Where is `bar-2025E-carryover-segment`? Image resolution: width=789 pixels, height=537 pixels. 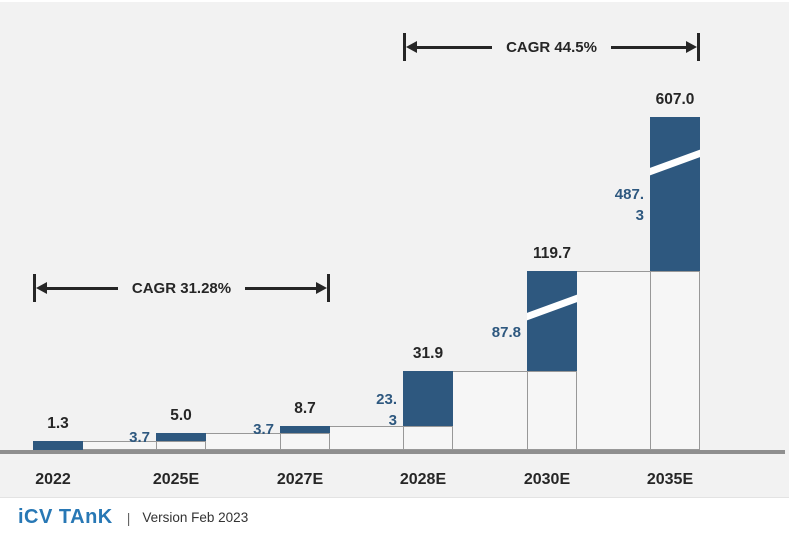 bar-2025E-carryover-segment is located at coordinates (181, 445).